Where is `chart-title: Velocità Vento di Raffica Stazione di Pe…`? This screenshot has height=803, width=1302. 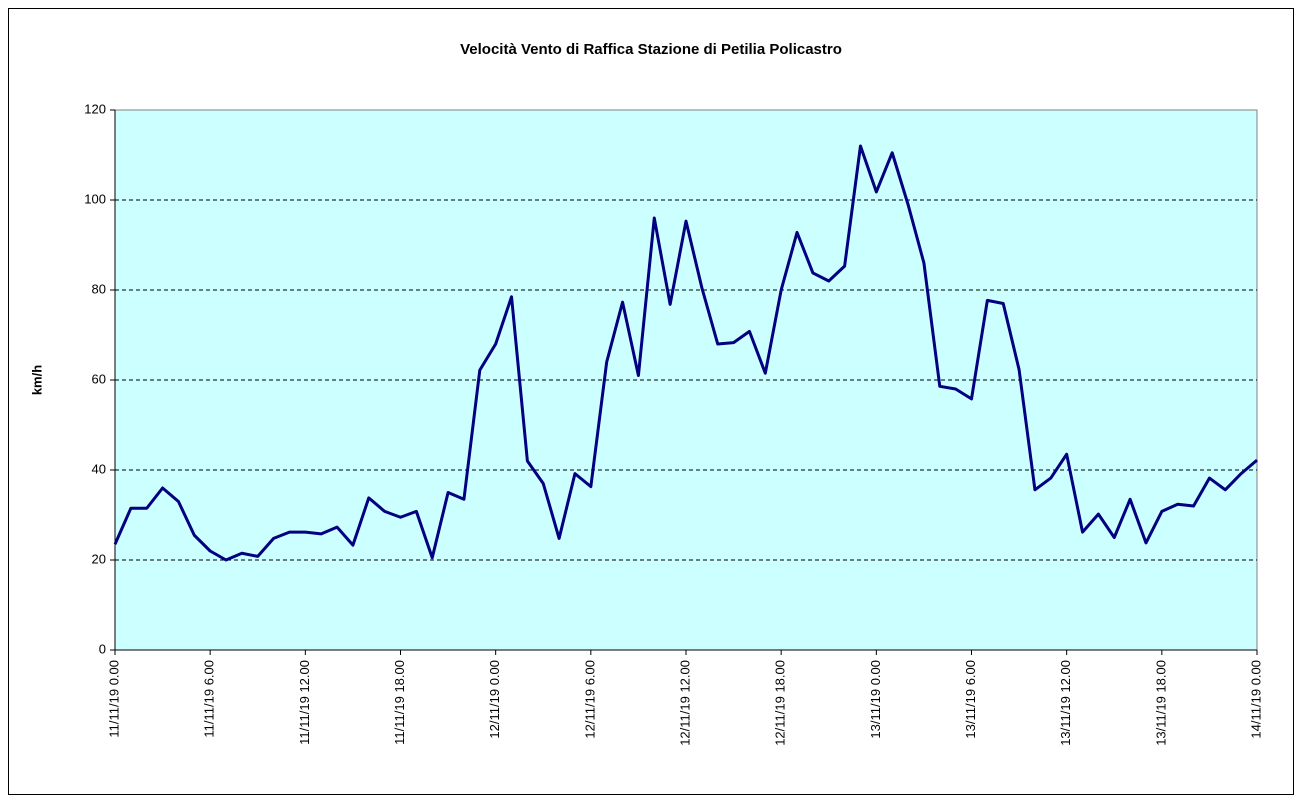
chart-title: Velocità Vento di Raffica Stazione di Pe… is located at coordinates (651, 49).